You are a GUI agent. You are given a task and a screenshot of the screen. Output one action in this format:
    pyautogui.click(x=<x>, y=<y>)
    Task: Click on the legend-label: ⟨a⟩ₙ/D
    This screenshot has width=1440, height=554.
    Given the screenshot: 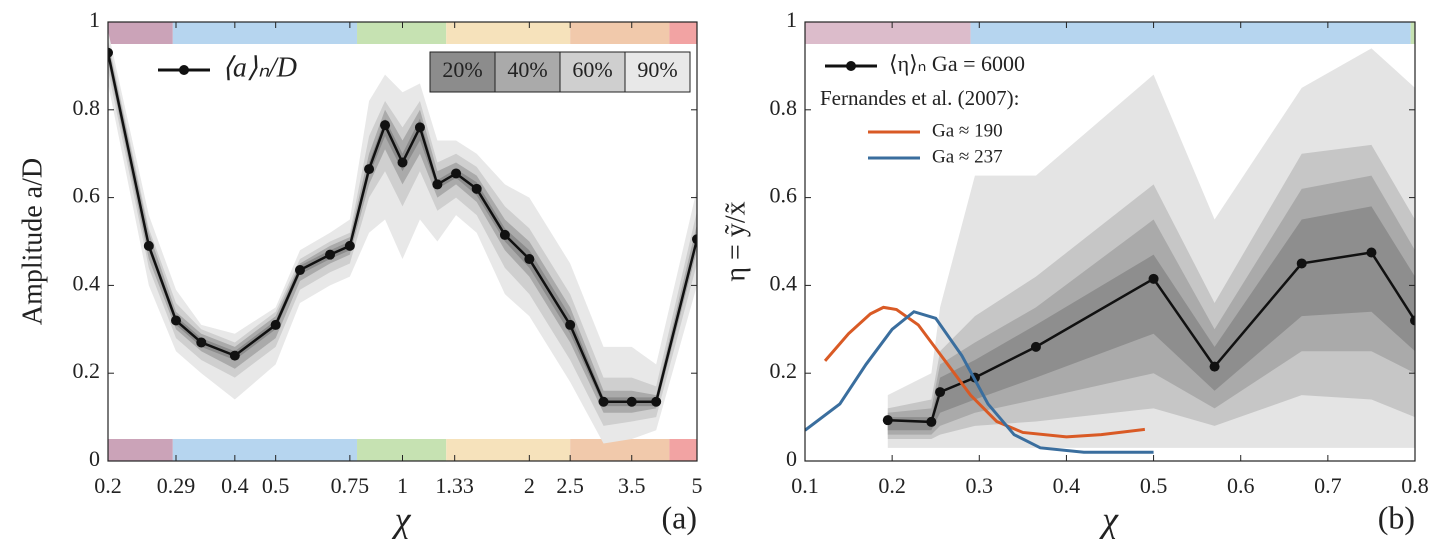 What is the action you would take?
    pyautogui.click(x=259, y=67)
    